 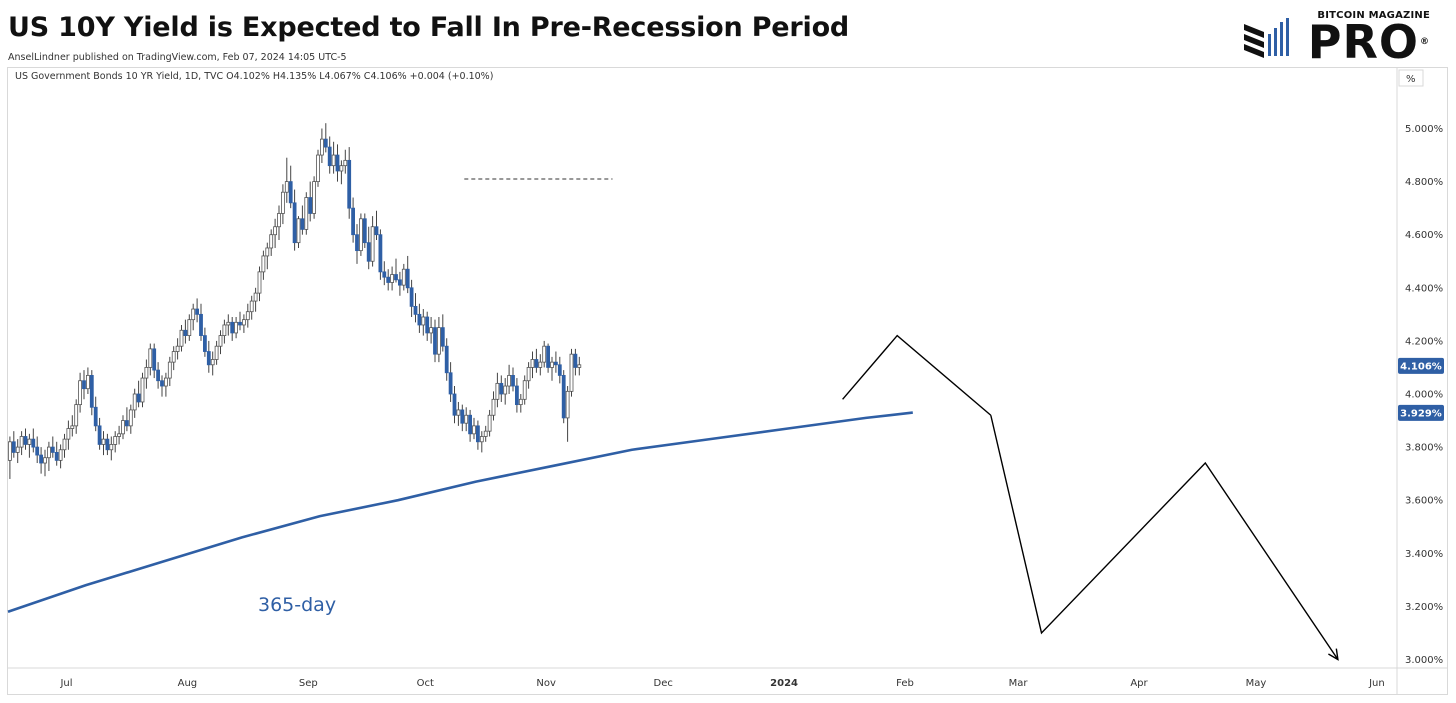 What do you see at coordinates (1369, 42) in the screenshot?
I see `brand-main-text: PRO®` at bounding box center [1369, 42].